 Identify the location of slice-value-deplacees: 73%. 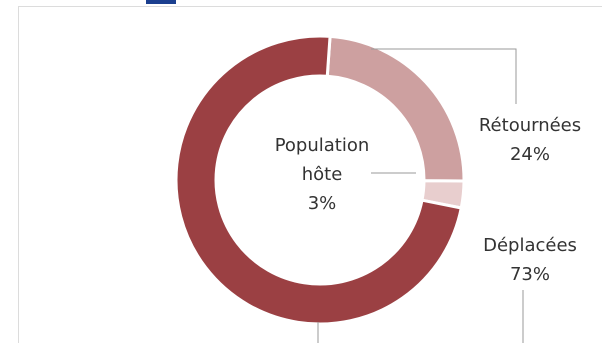
(530, 274).